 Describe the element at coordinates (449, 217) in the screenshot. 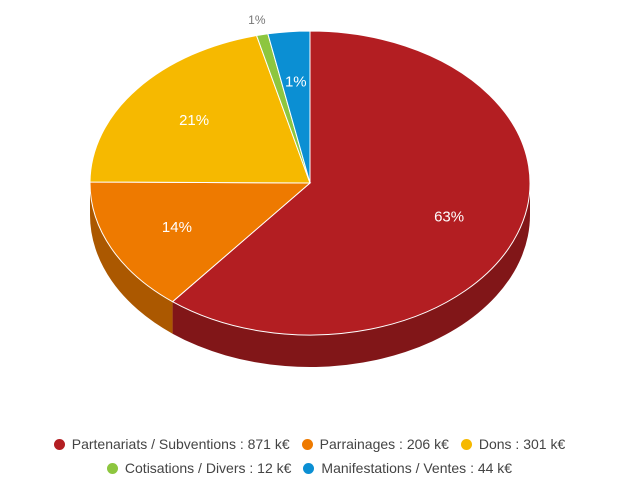

I see `pie-percent-label-0: 63%` at that location.